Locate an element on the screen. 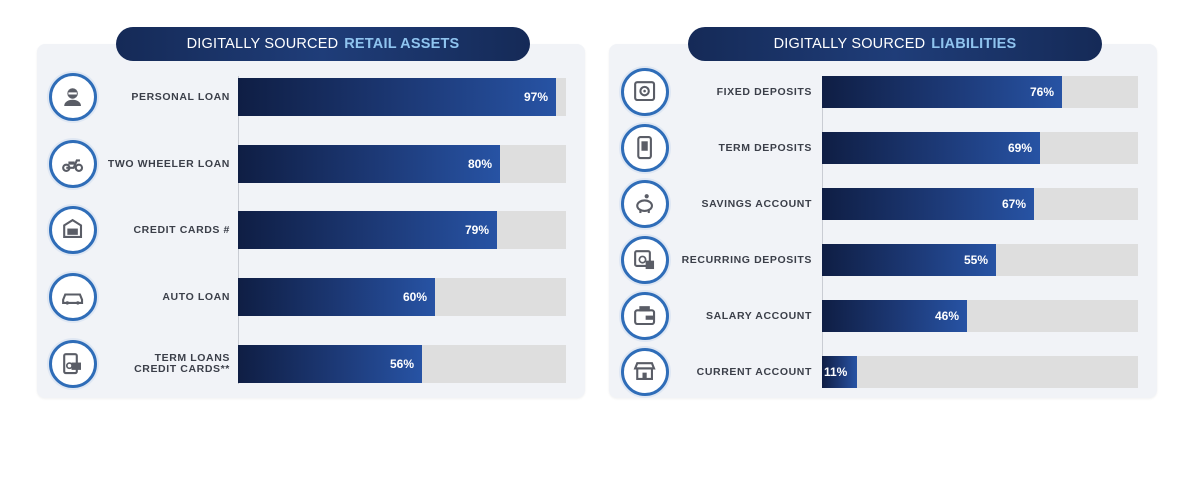 The image size is (1200, 486). liability-value-label: 55% is located at coordinates (975, 260).